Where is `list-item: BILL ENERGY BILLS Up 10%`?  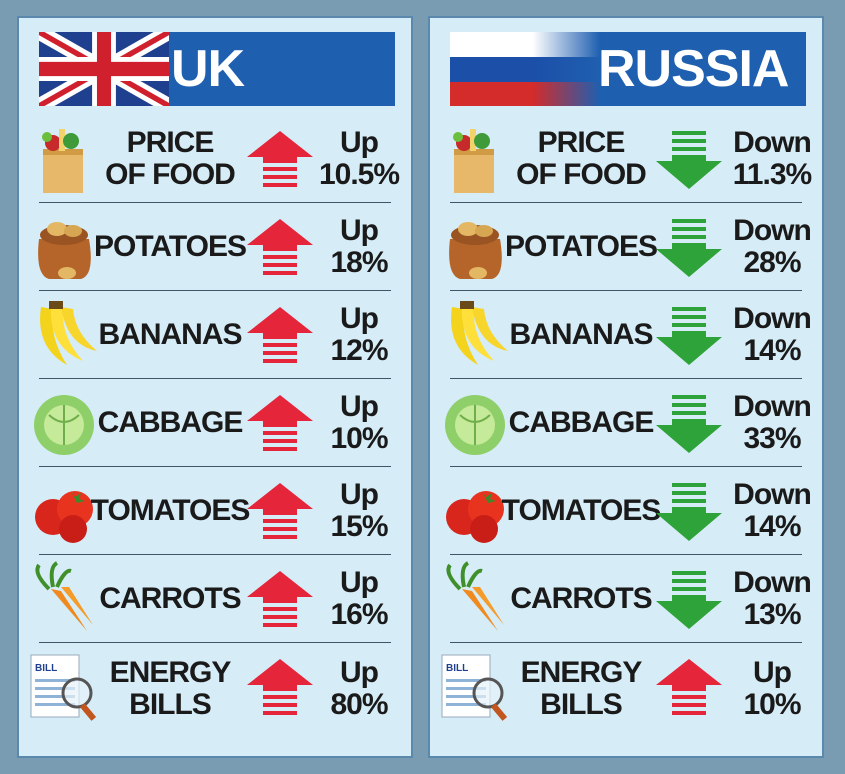 list-item: BILL ENERGY BILLS Up 10% is located at coordinates (626, 689).